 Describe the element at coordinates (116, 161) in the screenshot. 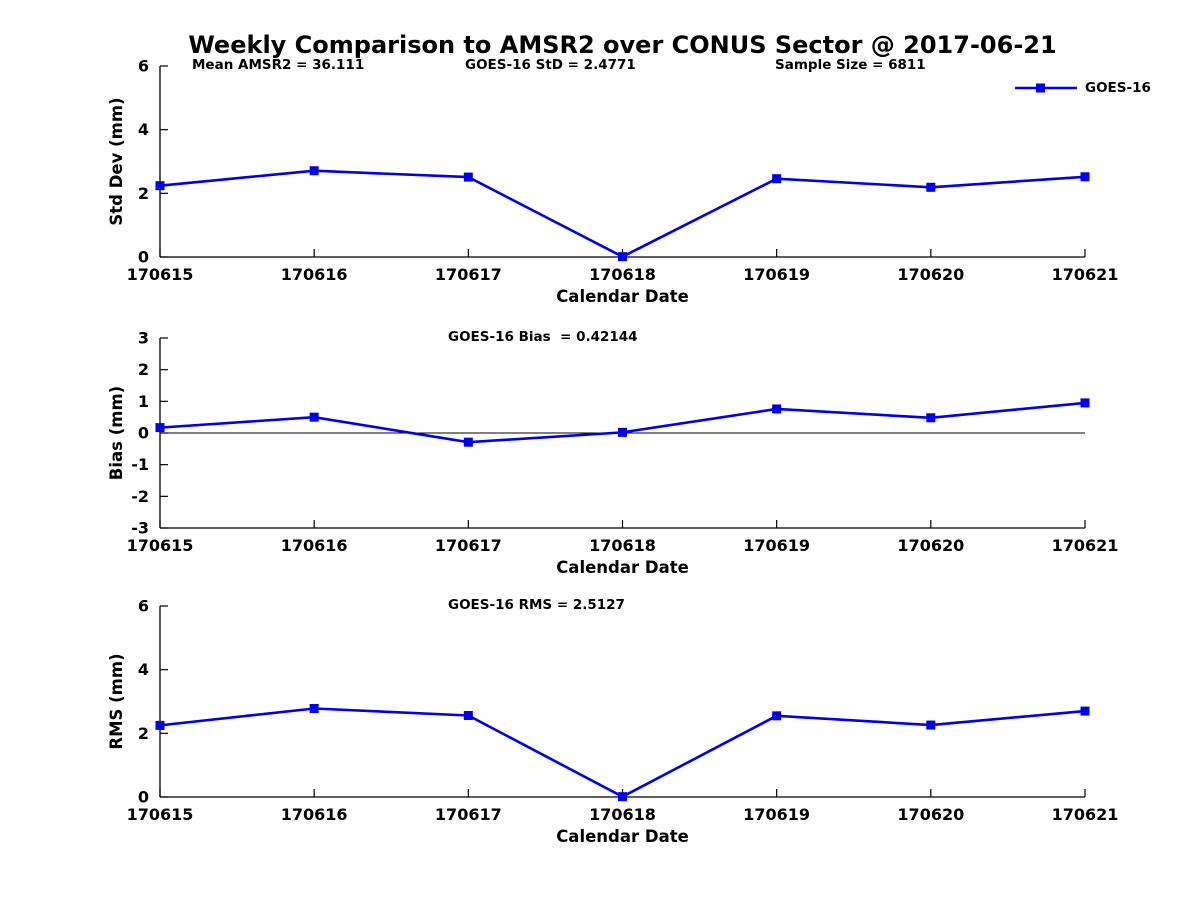

I see `y-axis-label: Std Dev (mm)` at that location.